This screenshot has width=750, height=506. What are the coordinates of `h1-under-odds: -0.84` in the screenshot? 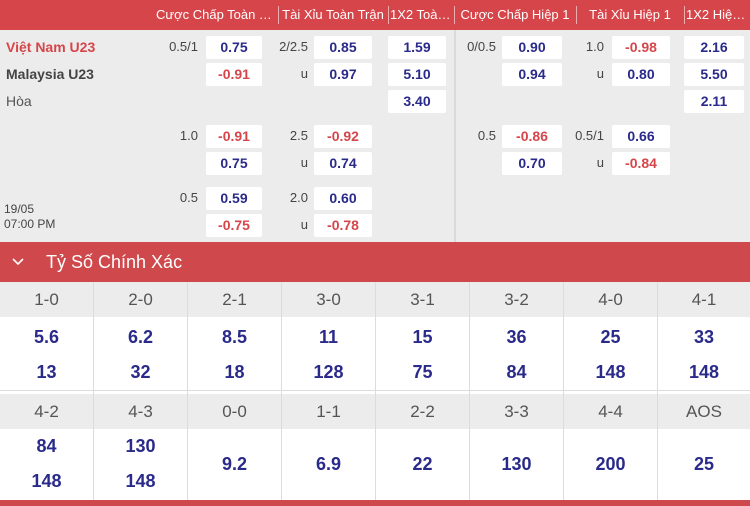 It's located at (641, 163).